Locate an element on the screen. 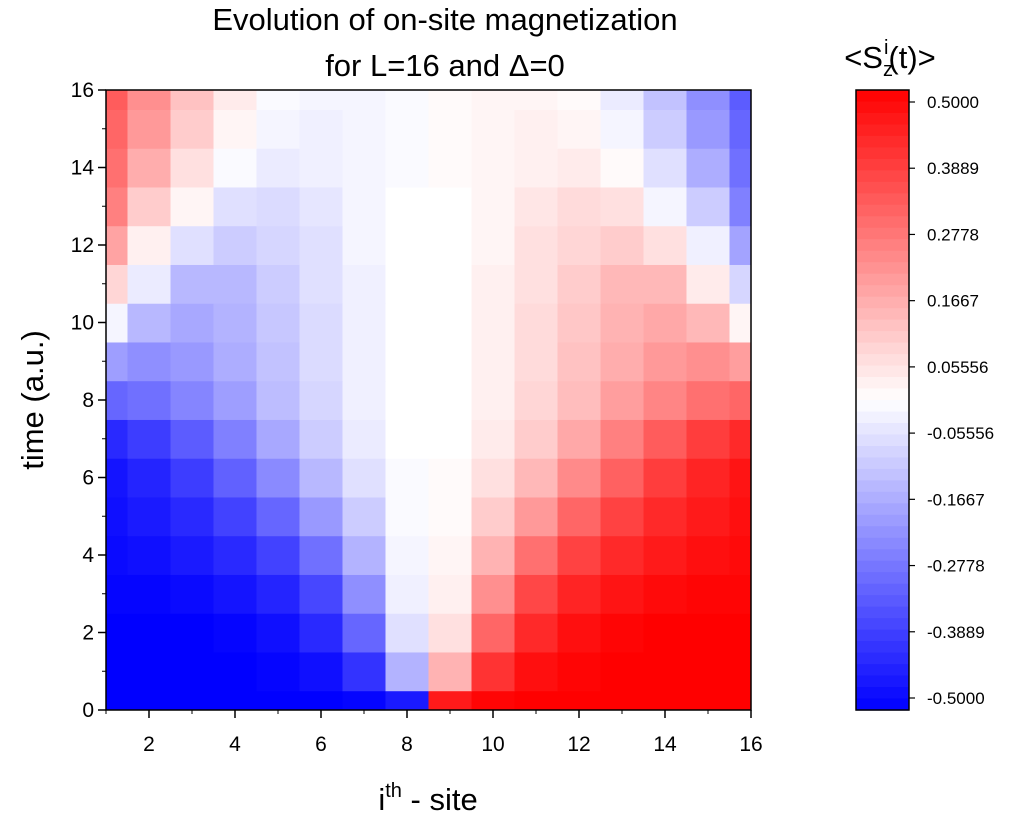 The width and height of the screenshot is (1026, 827). colorbar-label-sub: z is located at coordinates (888, 70).